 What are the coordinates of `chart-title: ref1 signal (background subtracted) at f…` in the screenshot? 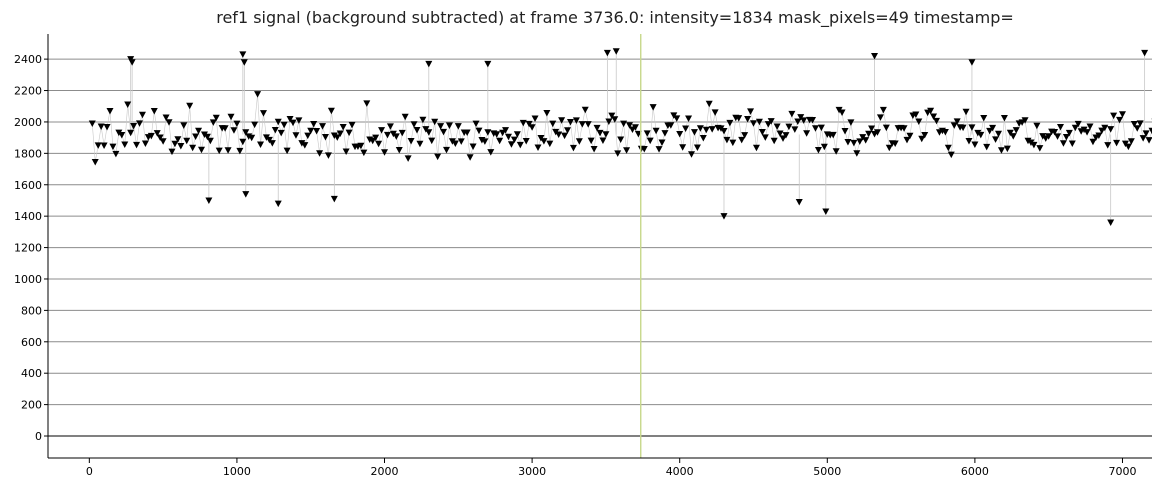 It's located at (615, 17).